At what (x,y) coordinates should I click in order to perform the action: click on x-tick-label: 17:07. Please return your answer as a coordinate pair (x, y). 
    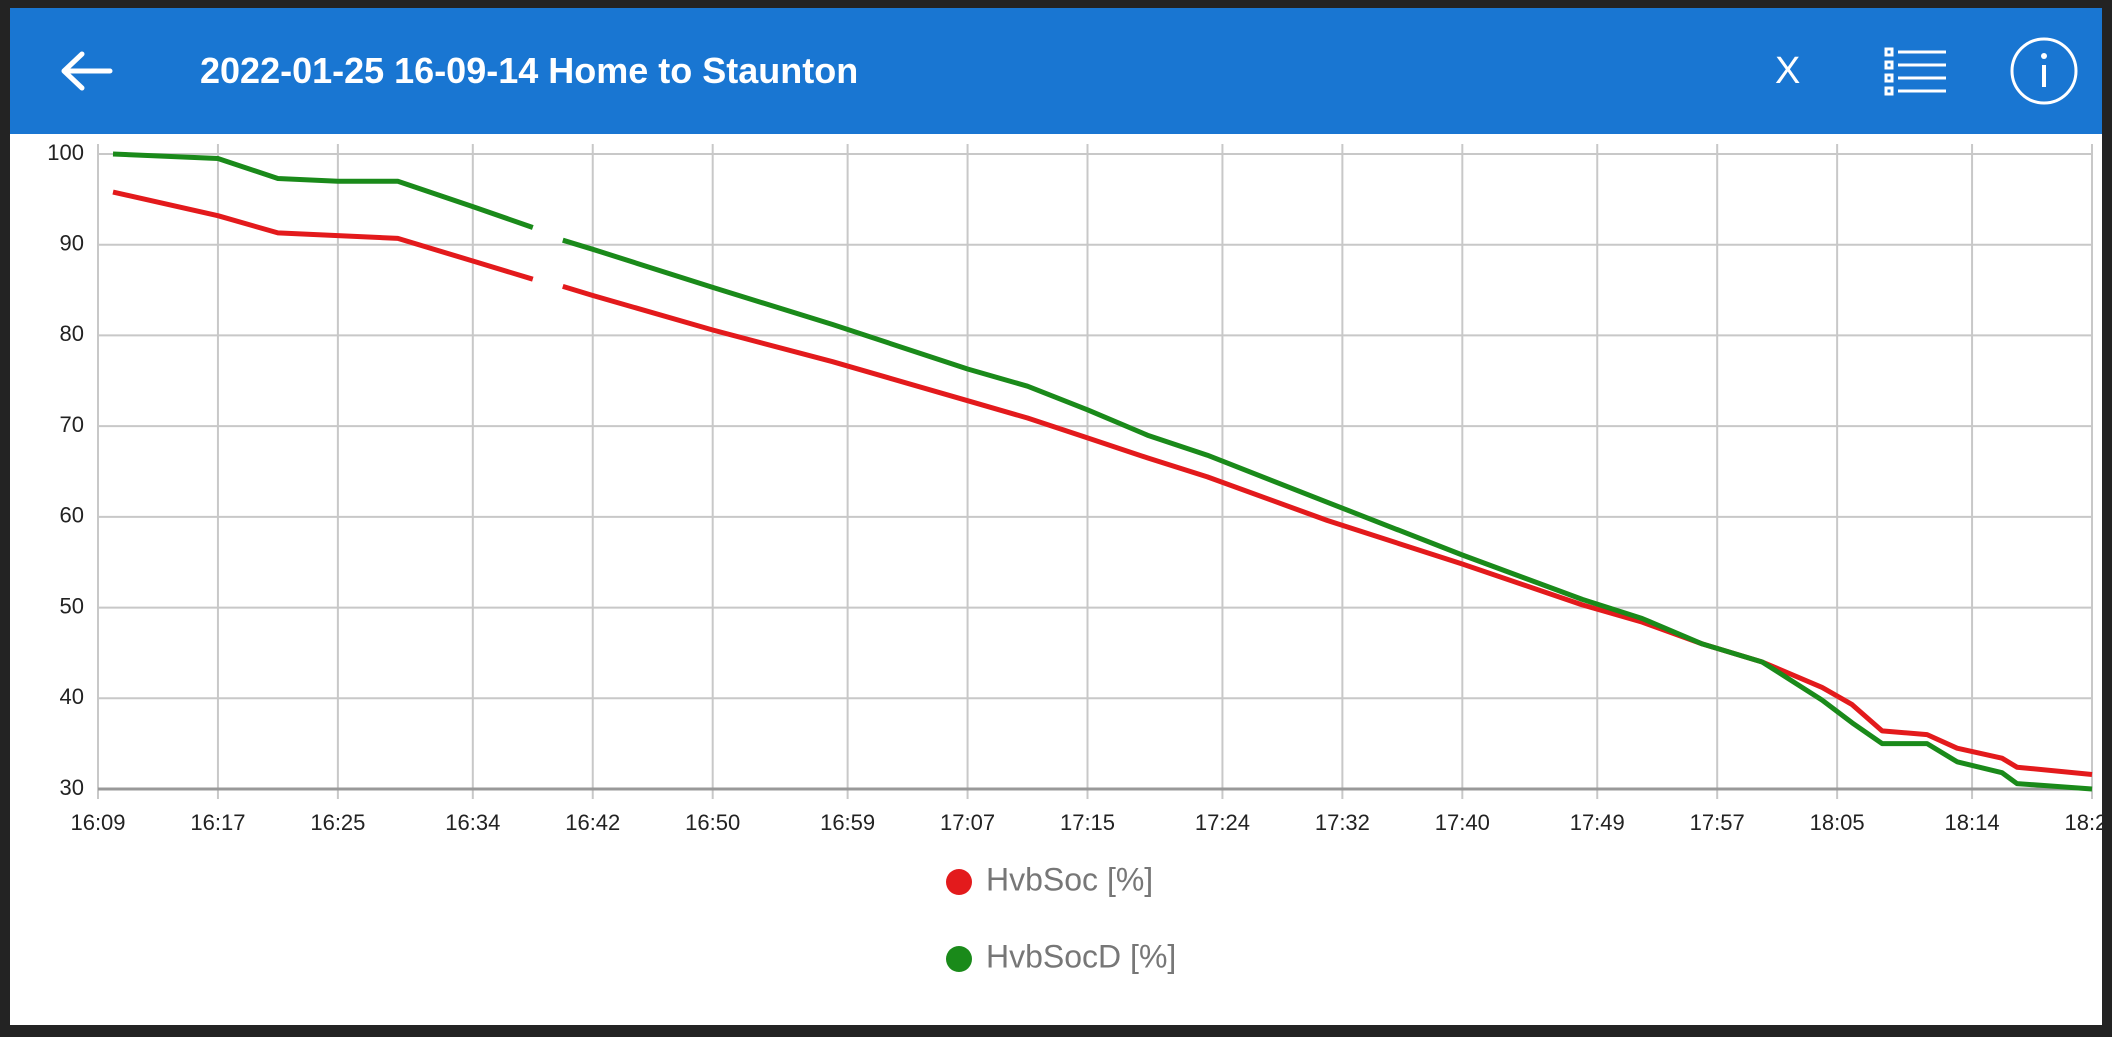
    Looking at the image, I should click on (967, 822).